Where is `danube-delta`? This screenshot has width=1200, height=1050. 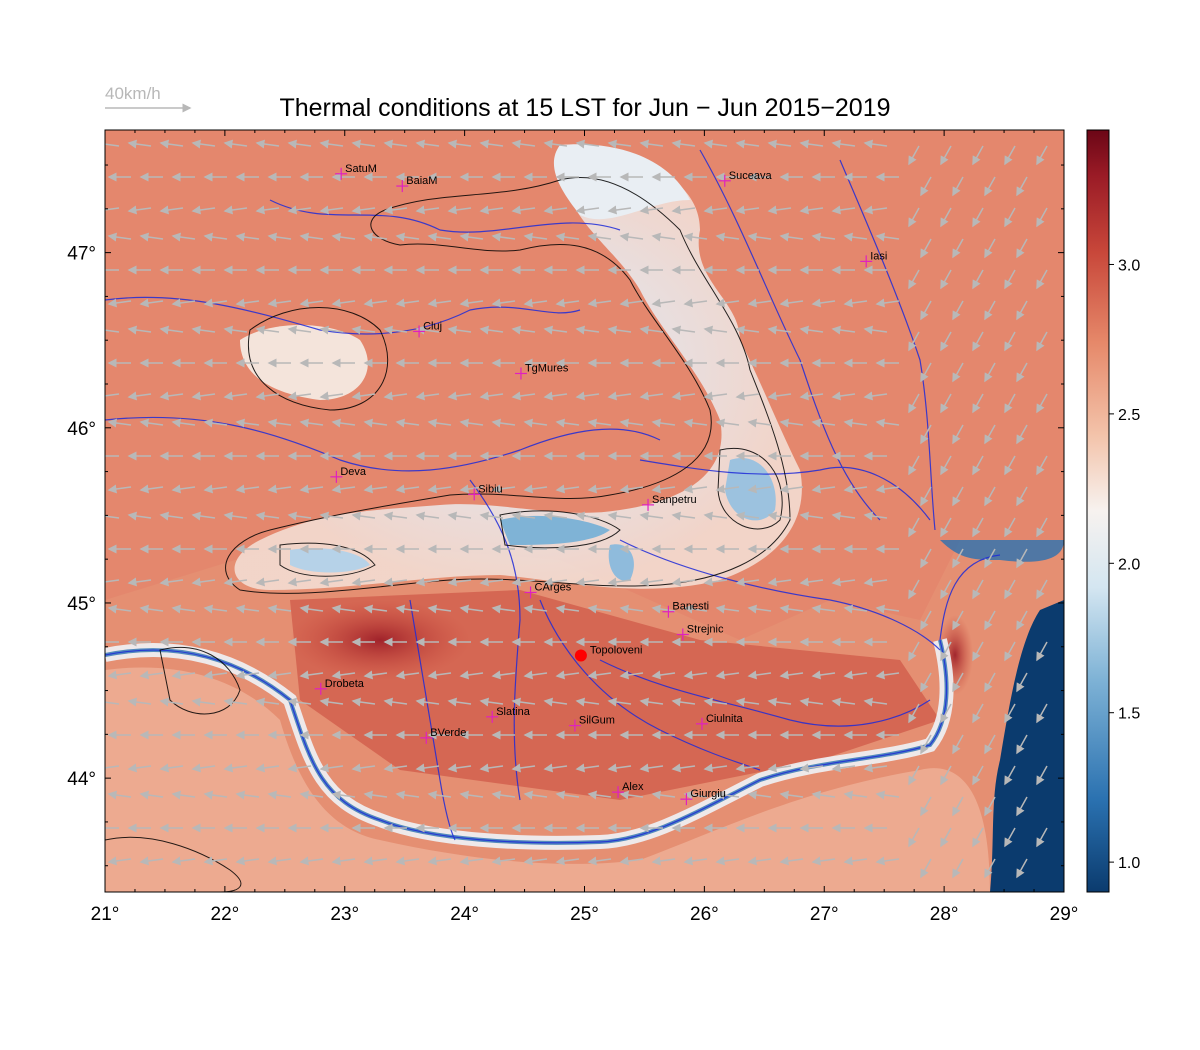 danube-delta is located at coordinates (1002, 551).